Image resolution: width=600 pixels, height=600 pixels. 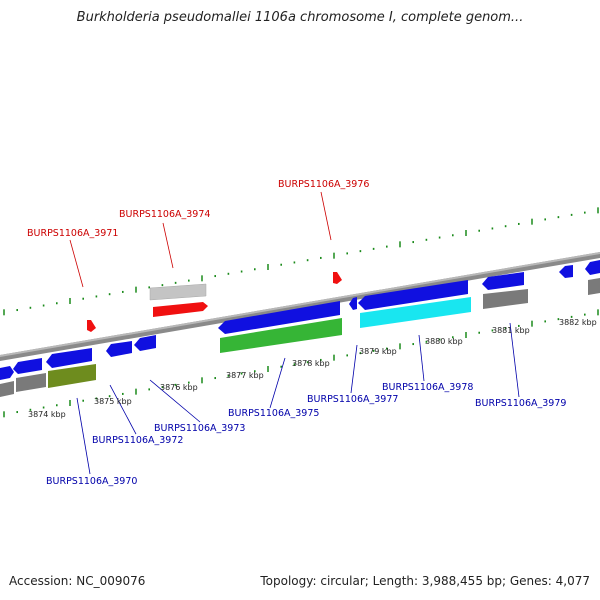 I want to click on ruler-label-3877: 3877 kbp, so click(x=245, y=375).